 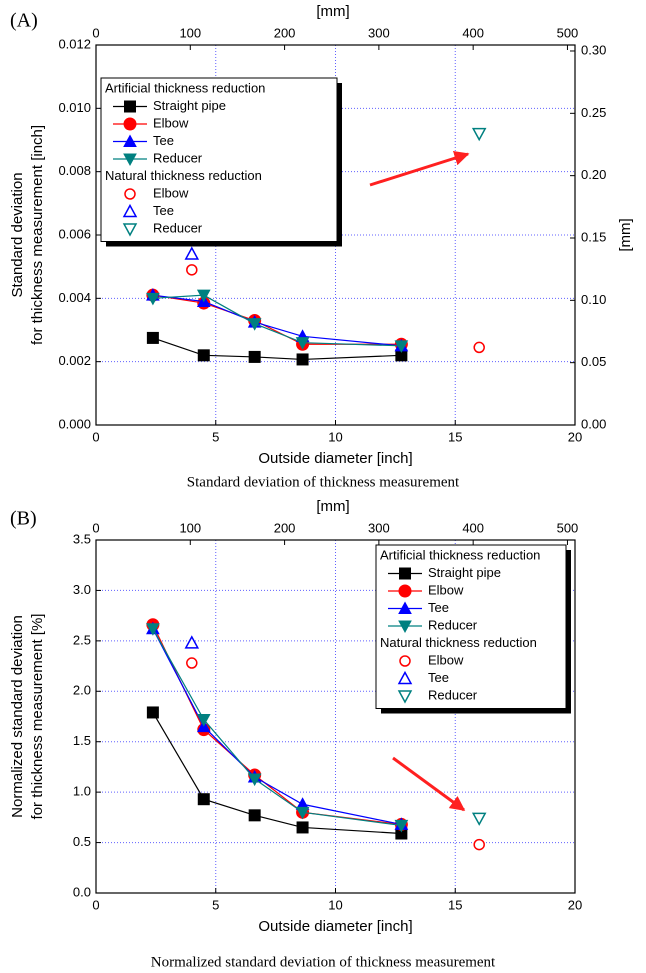 I want to click on y-tick-label: 2.0, so click(x=82, y=690).